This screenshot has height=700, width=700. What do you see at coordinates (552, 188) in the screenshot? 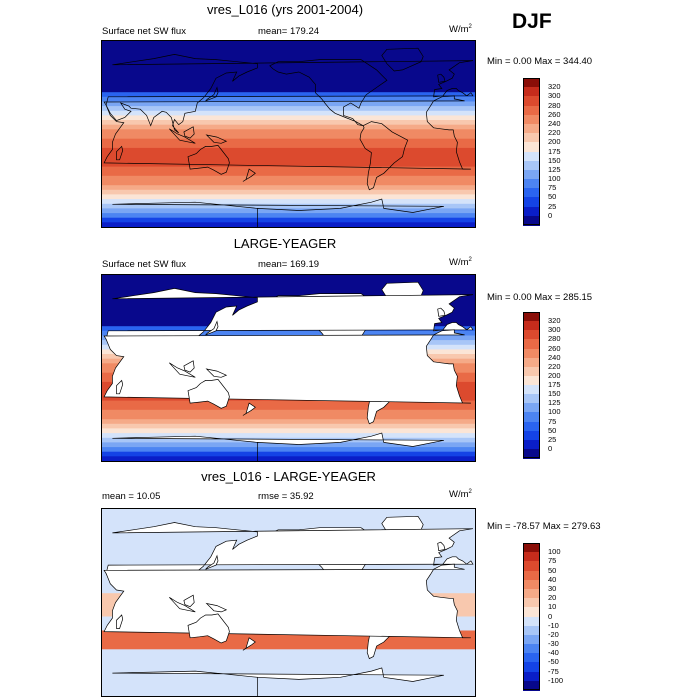
I see `colorbar-tick-label: 75` at bounding box center [552, 188].